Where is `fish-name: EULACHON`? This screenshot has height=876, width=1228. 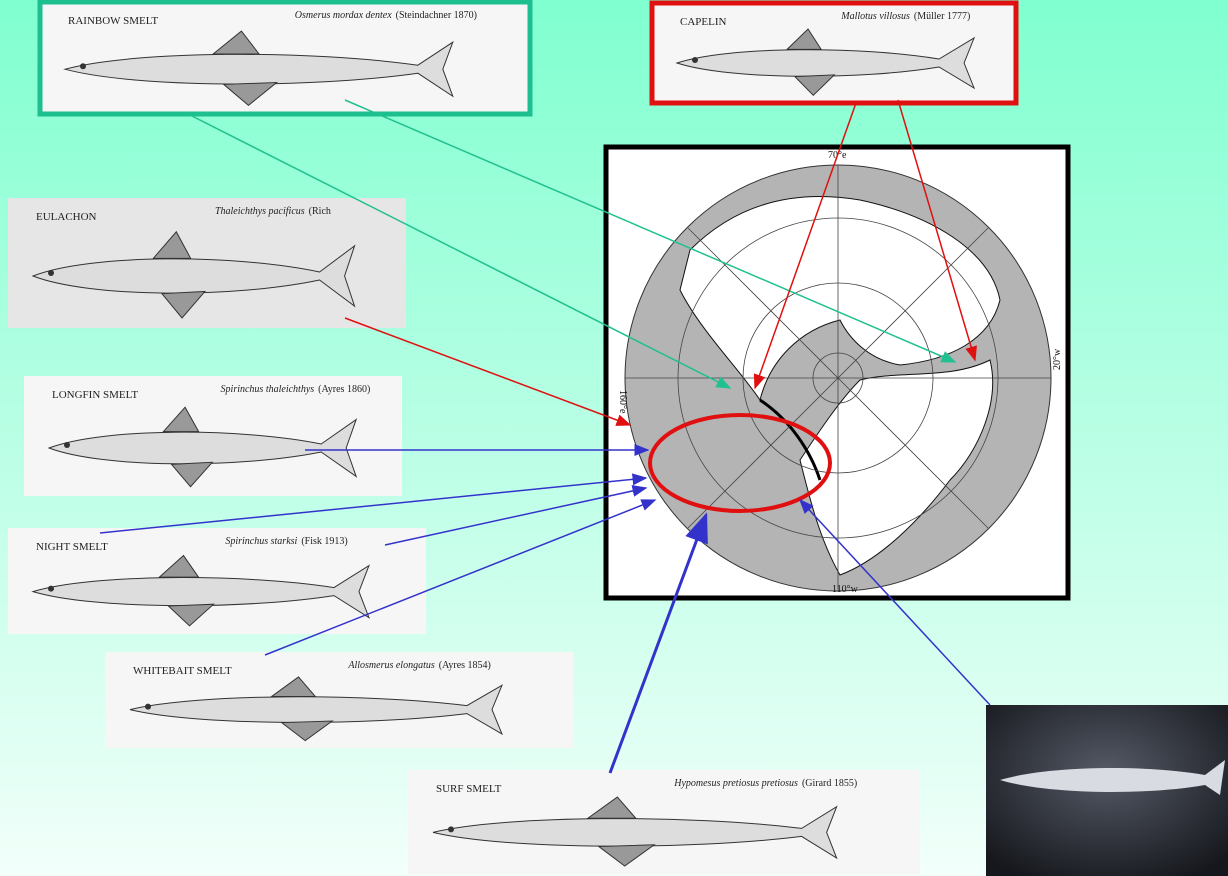
fish-name: EULACHON is located at coordinates (66, 217).